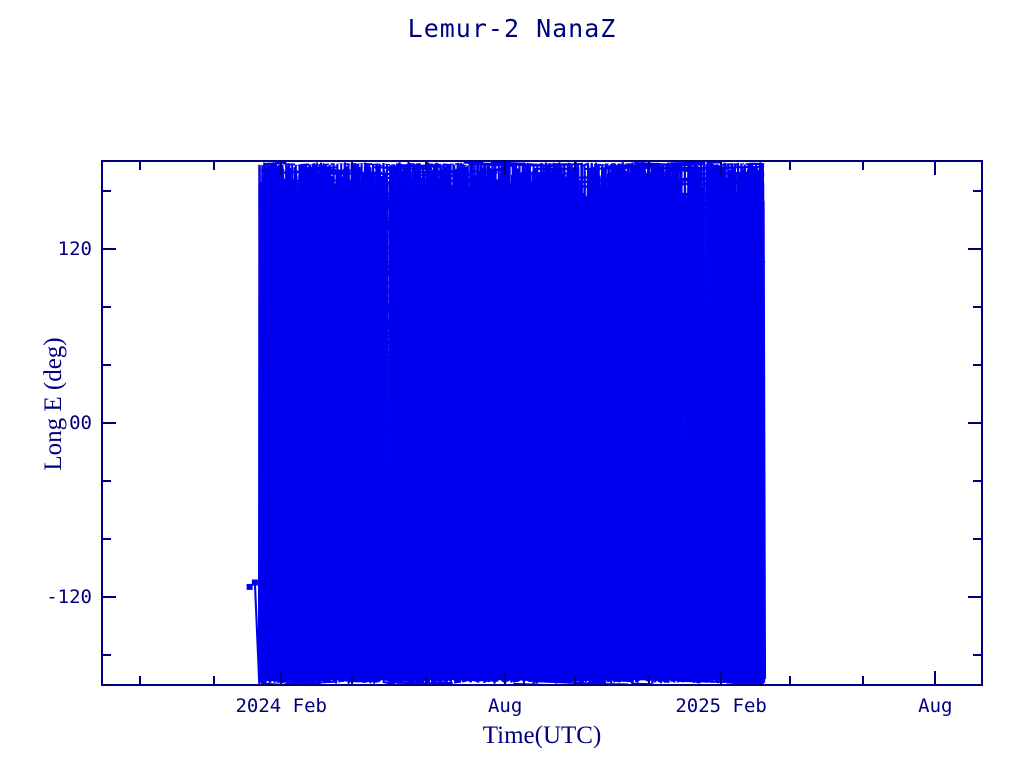 This screenshot has height=768, width=1024. What do you see at coordinates (721, 706) in the screenshot?
I see `x-tick-label: 2025 Feb` at bounding box center [721, 706].